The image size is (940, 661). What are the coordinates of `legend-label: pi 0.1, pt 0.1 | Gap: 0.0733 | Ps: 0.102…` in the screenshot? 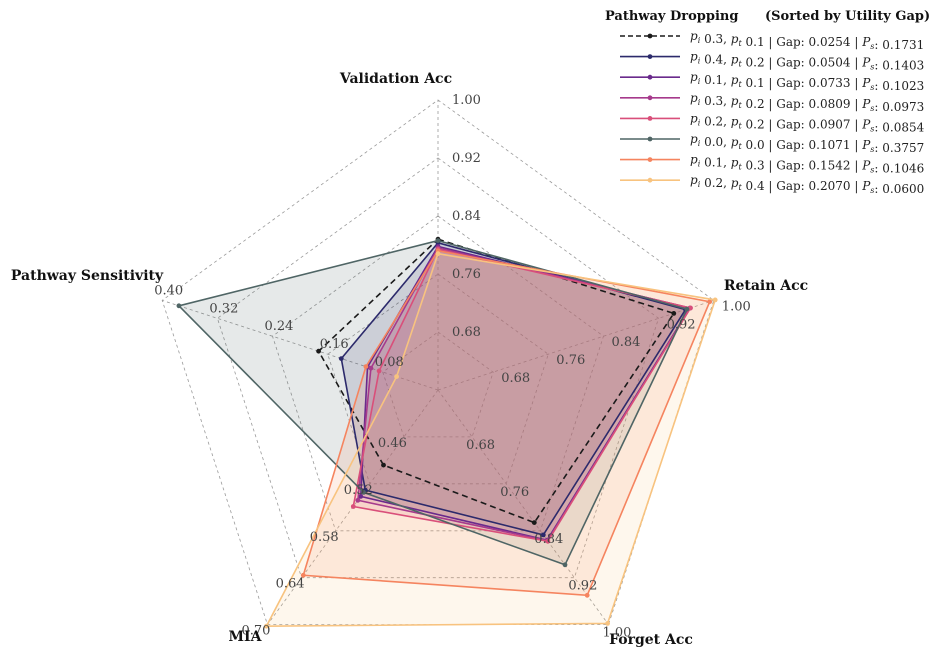 It's located at (807, 81).